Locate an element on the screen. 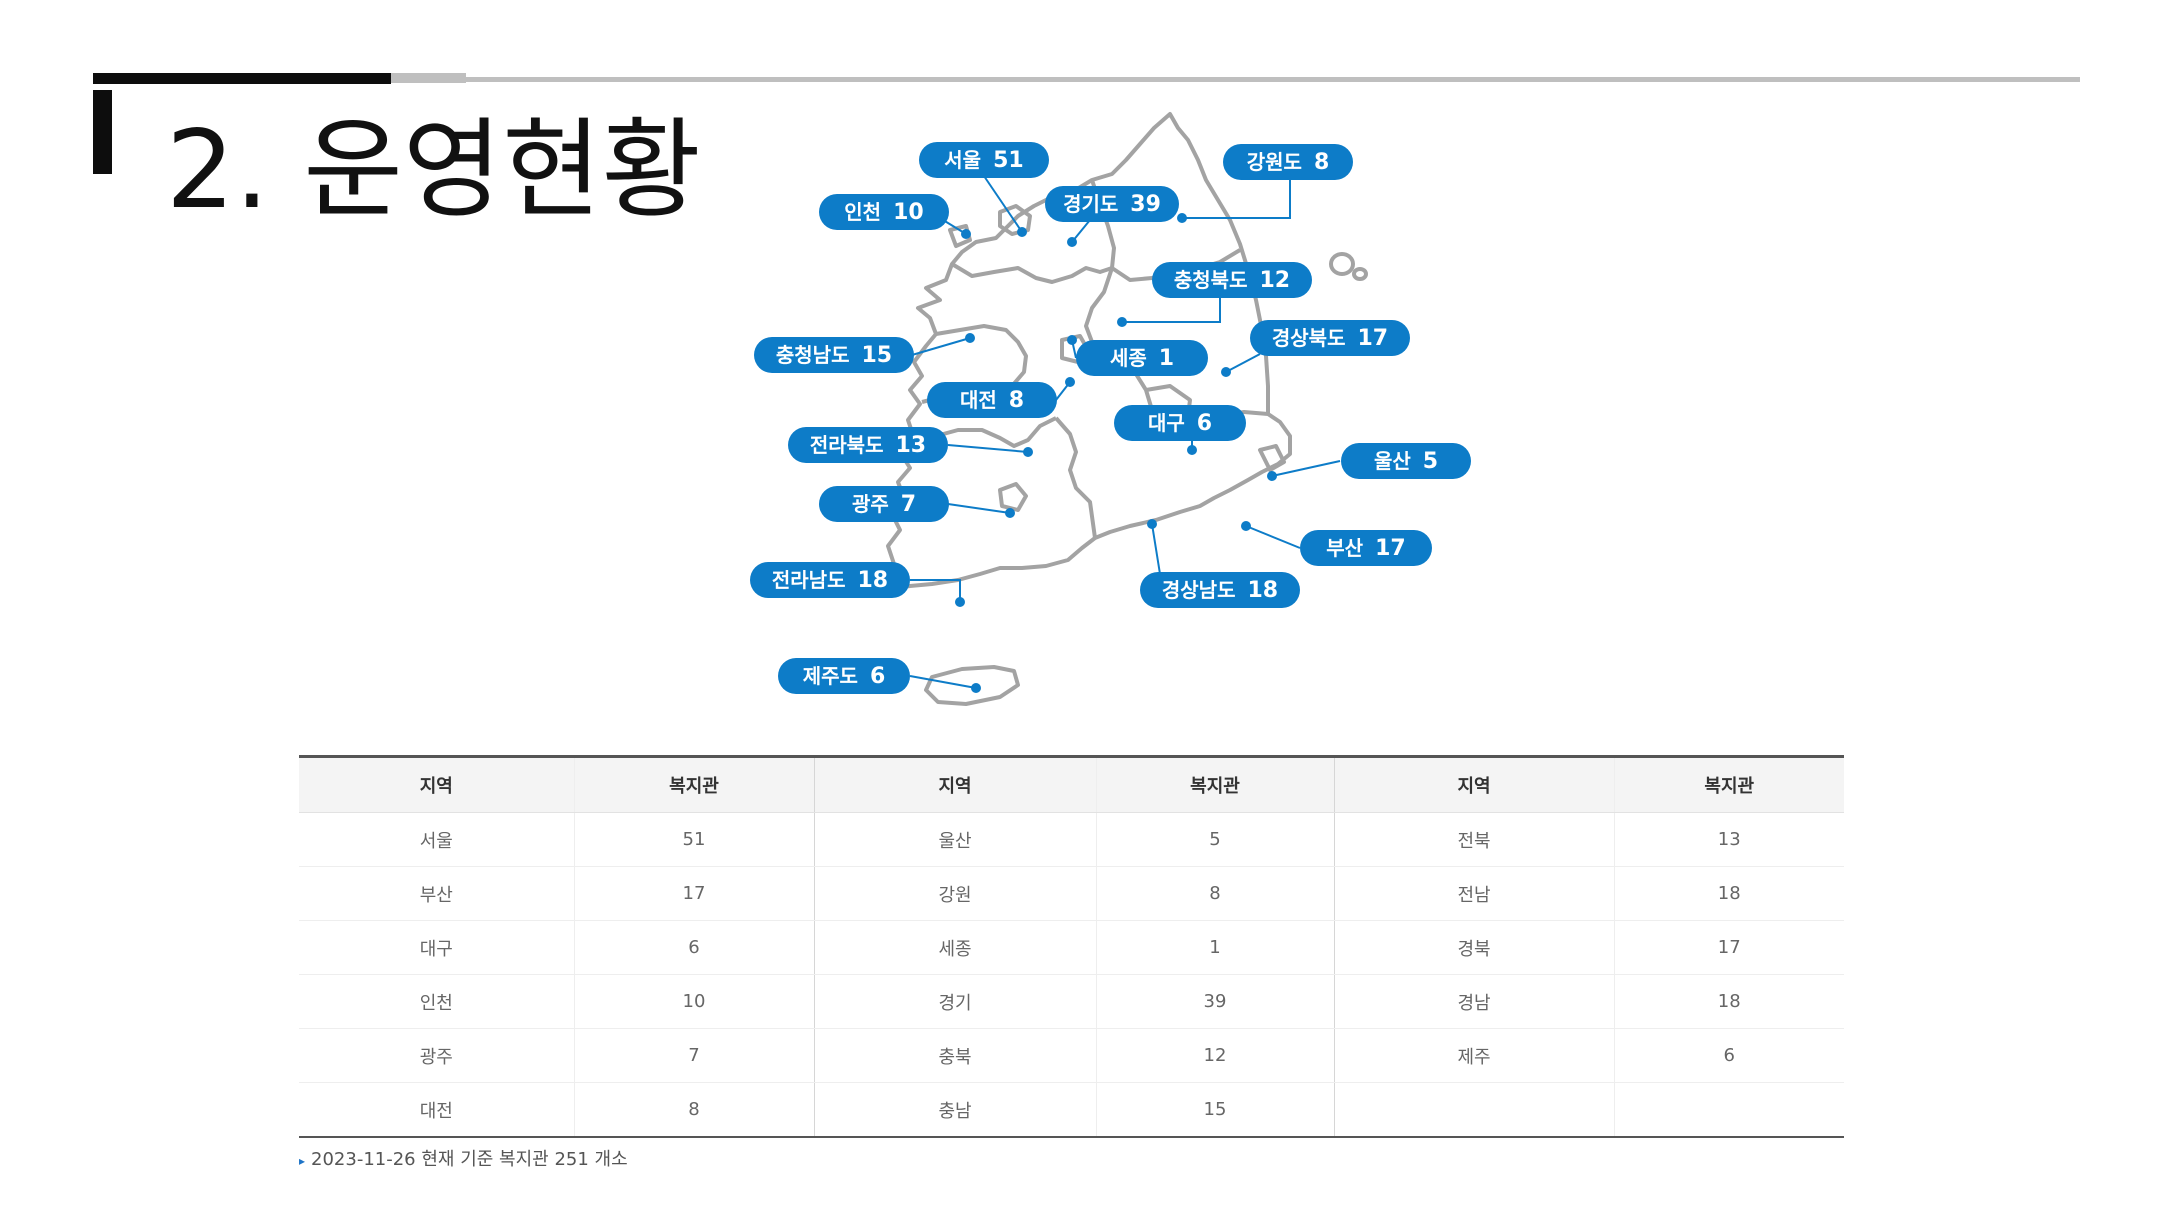 The width and height of the screenshot is (2160, 1215). region-name: 전라북도 is located at coordinates (847, 445).